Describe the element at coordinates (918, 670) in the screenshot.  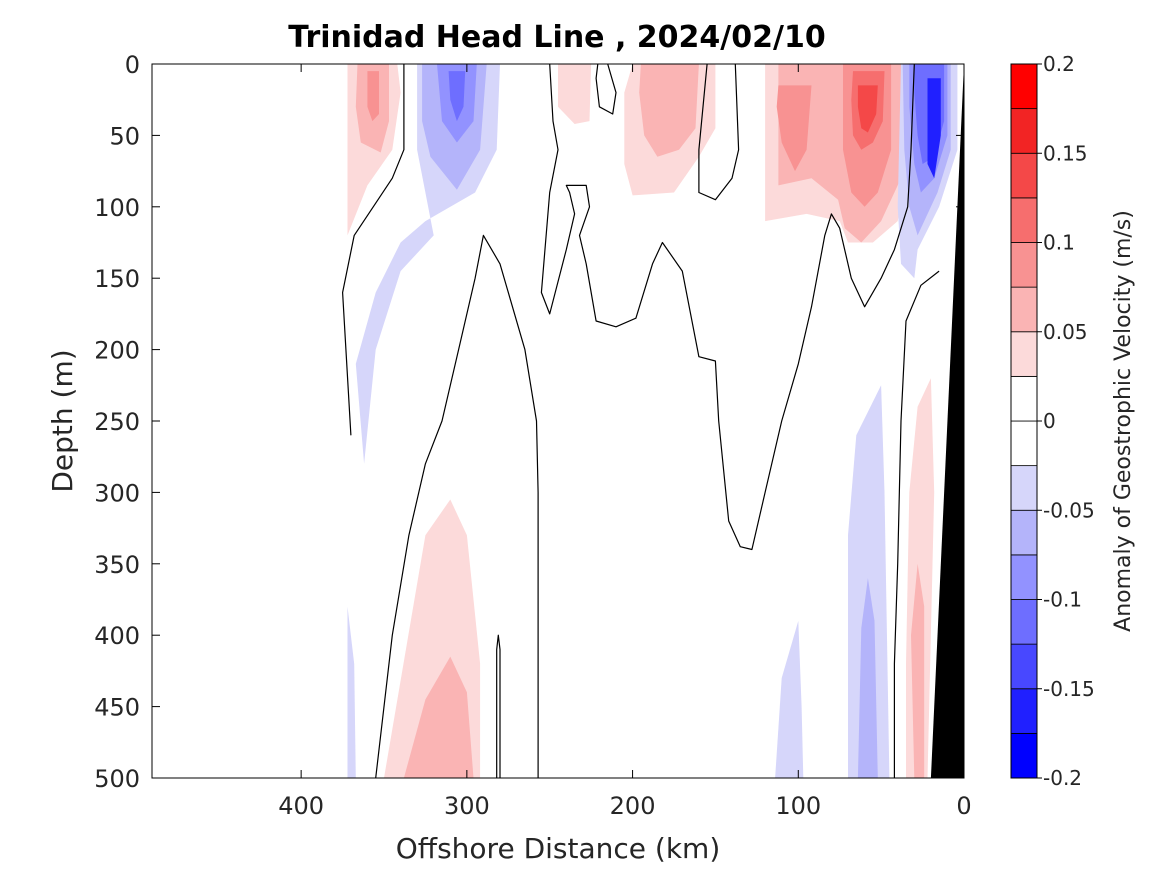
I see `contour-fill-pos-20km-deep-core` at that location.